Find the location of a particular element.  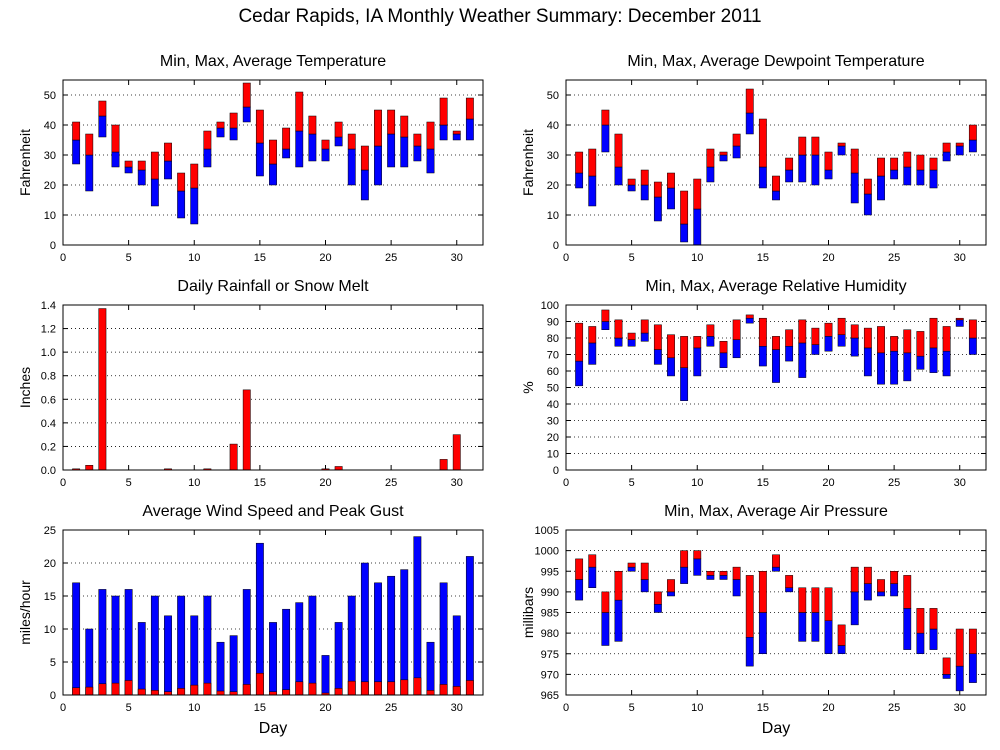

x-tick-label: 15 is located at coordinates (763, 258).